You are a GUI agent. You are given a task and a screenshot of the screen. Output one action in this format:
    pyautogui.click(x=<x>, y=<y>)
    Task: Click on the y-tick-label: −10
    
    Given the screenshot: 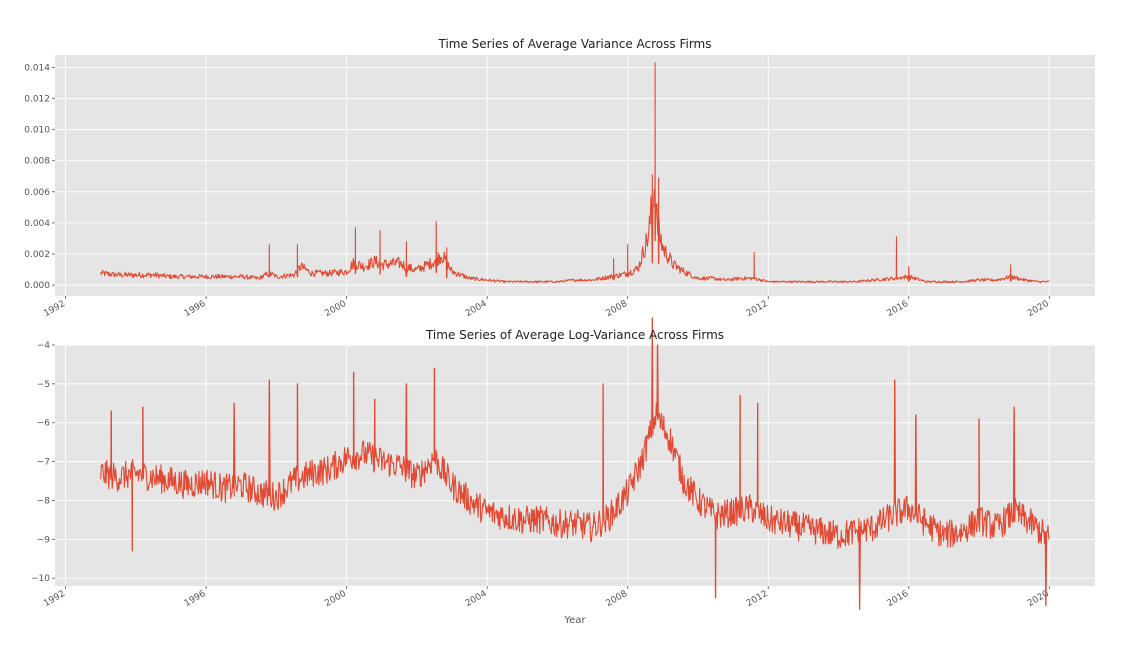 What is the action you would take?
    pyautogui.click(x=40, y=579)
    